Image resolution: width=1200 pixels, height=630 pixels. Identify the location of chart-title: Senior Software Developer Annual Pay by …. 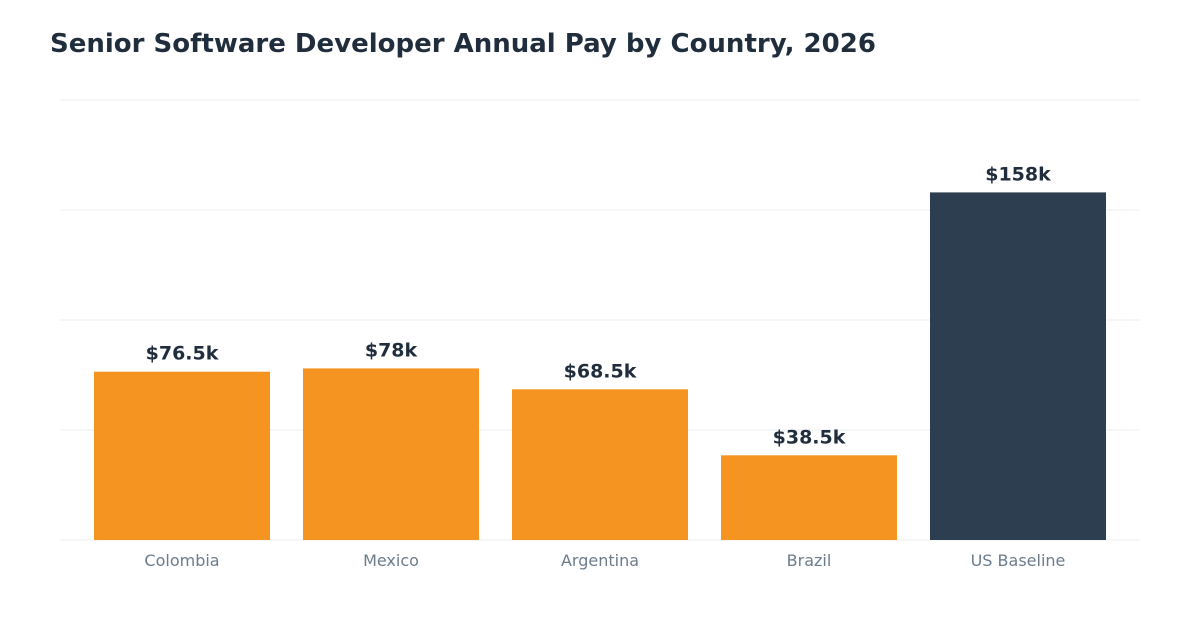
(463, 44).